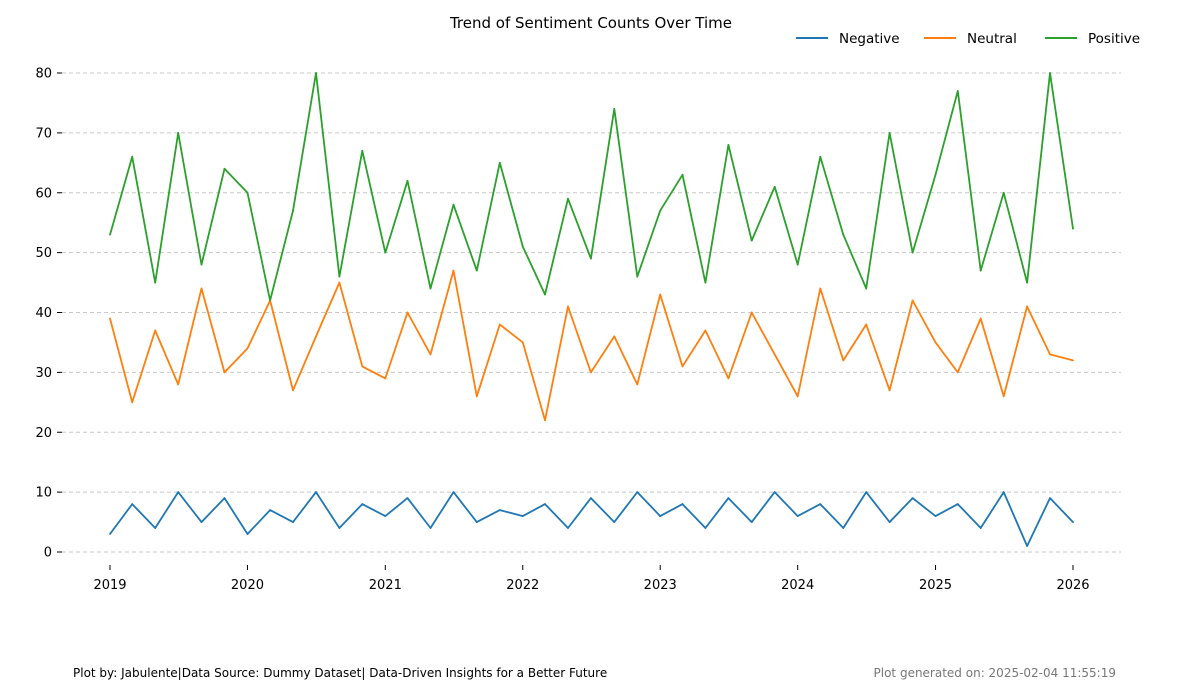 This screenshot has width=1200, height=700. I want to click on x-axis: 2019 2020 2021 2022 2023 2024 2025 2026, so click(591, 579).